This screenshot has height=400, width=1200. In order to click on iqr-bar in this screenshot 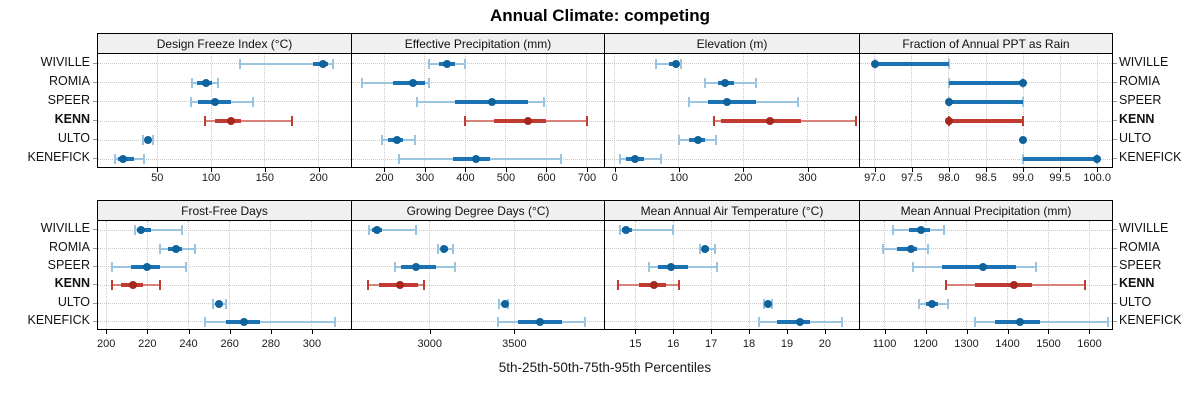, I will do `click(1003, 285)`.